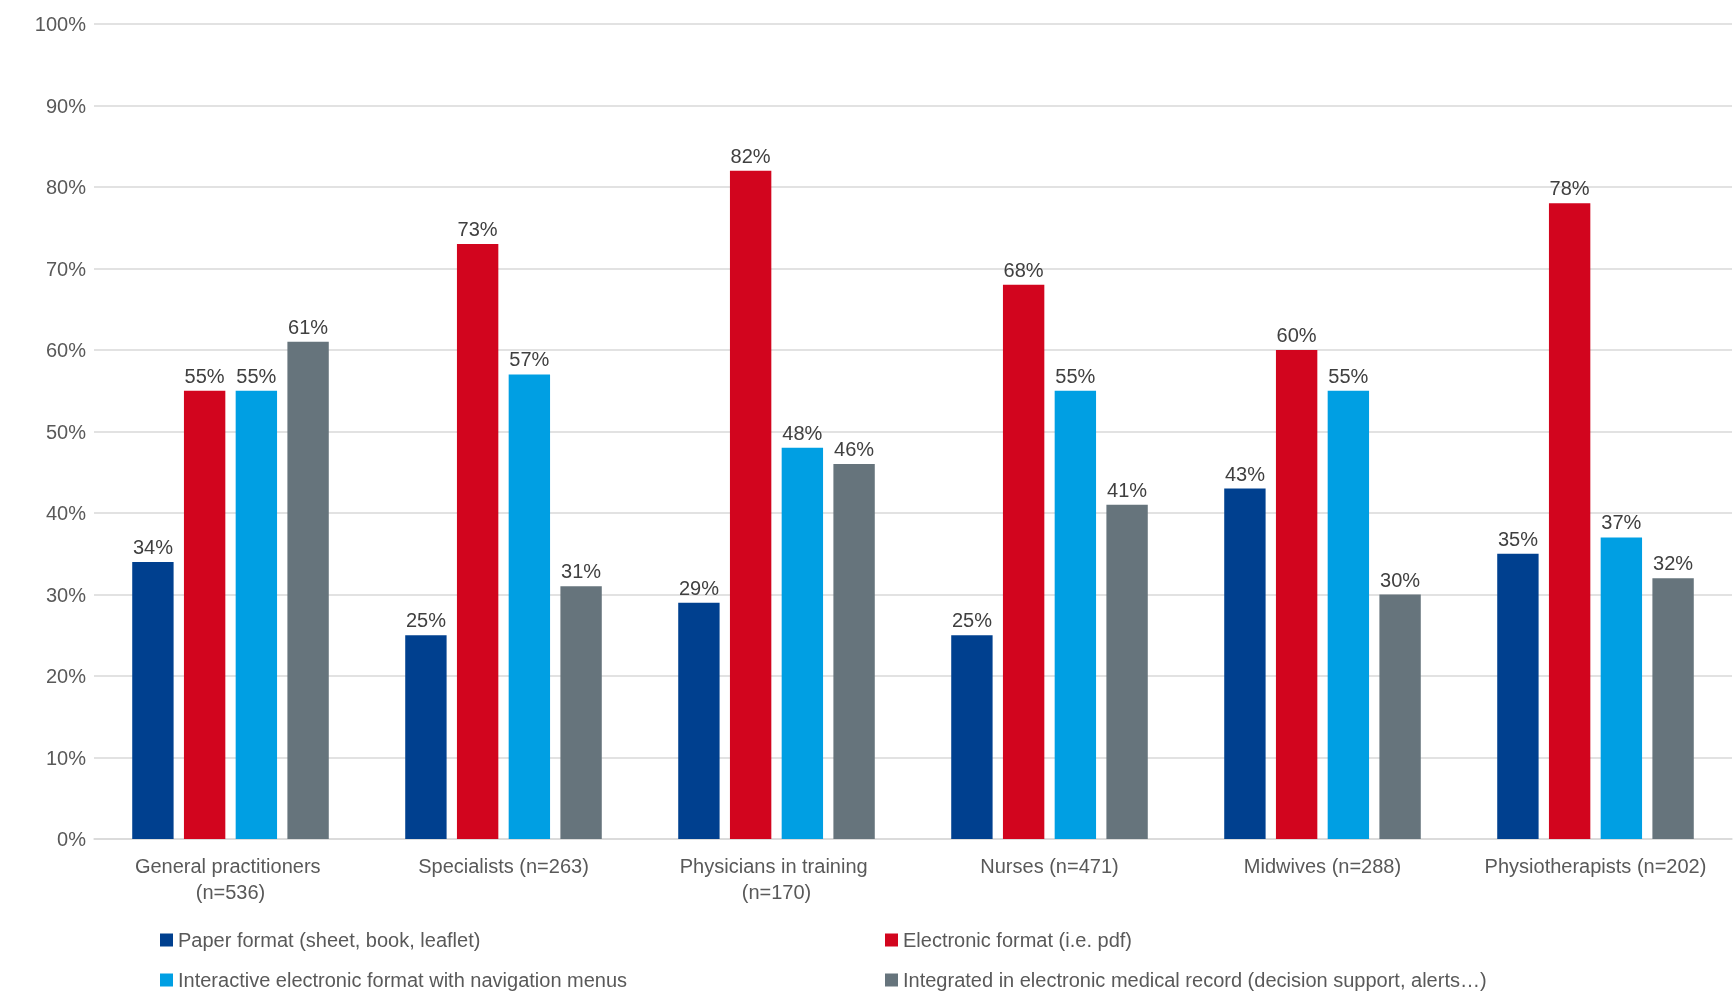 The width and height of the screenshot is (1736, 1003). Describe the element at coordinates (1017, 940) in the screenshot. I see `legend-label: Electronic format (i.e. pdf)` at that location.